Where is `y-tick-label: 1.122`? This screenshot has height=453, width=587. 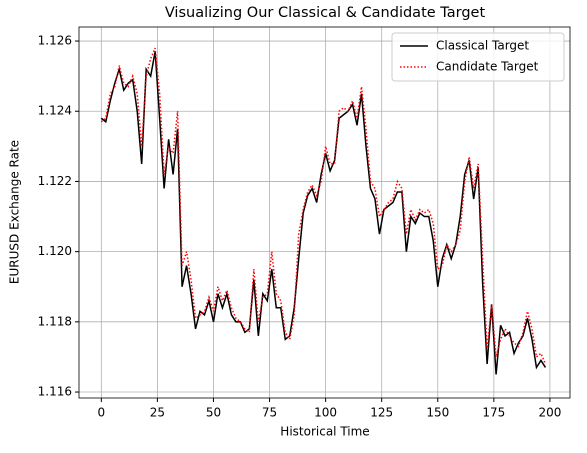 y-tick-label: 1.122 is located at coordinates (55, 181).